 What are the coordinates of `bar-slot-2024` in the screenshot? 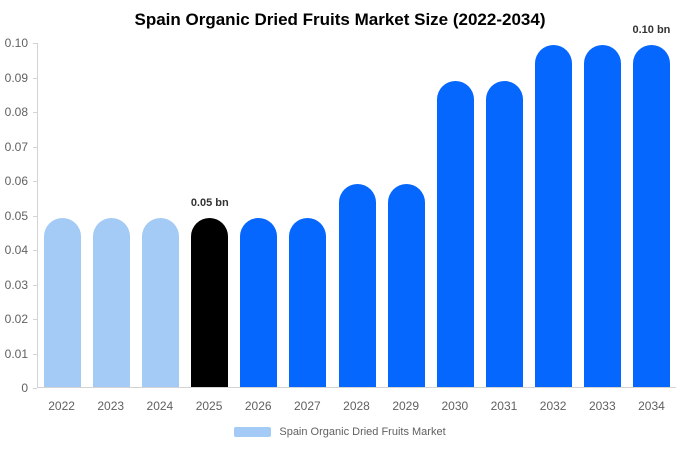 It's located at (160, 215).